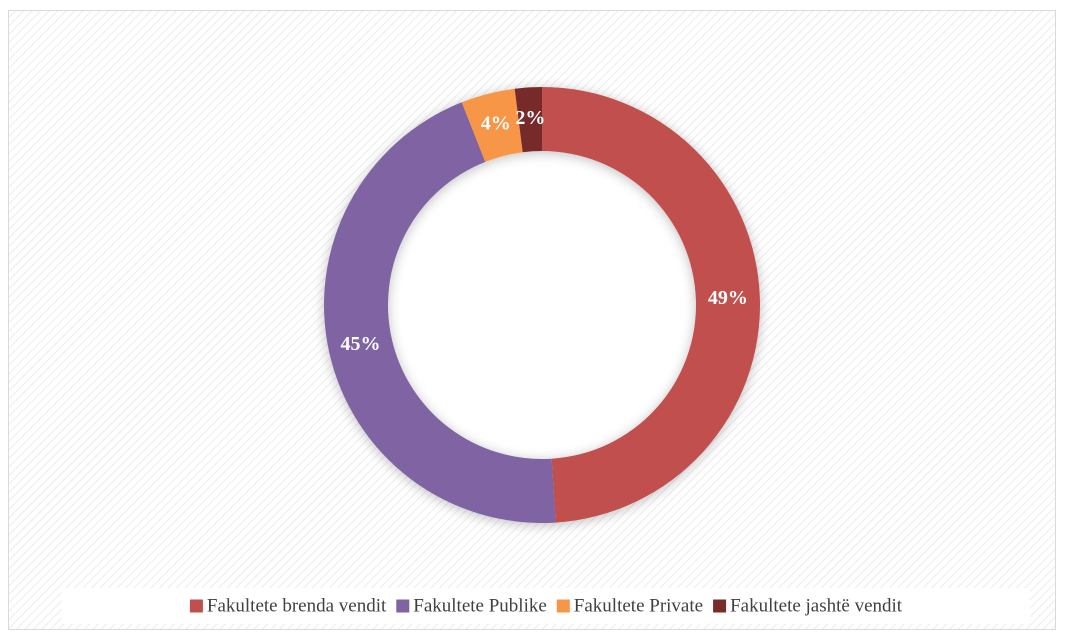 The width and height of the screenshot is (1065, 636). I want to click on donut-hole, so click(542, 305).